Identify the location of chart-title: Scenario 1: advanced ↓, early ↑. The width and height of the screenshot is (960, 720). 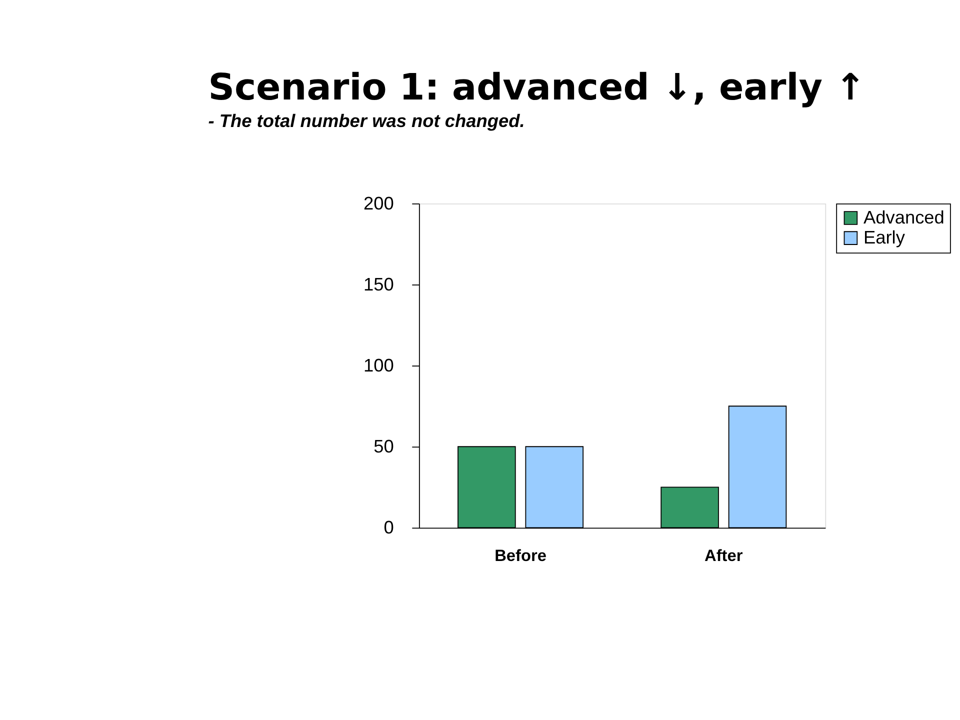
(537, 87).